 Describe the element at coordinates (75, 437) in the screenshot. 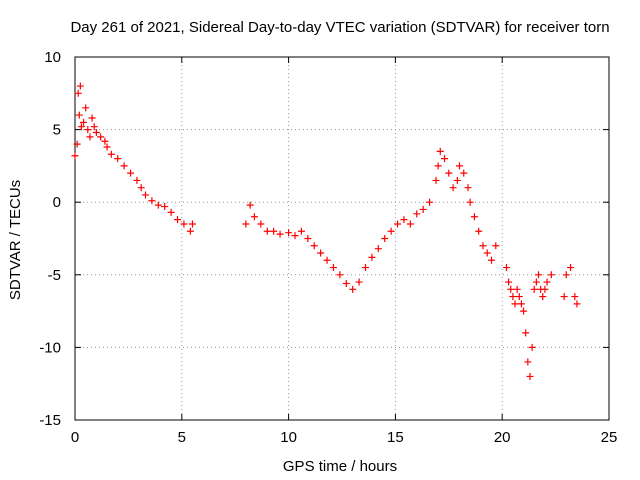

I see `x-tick-label: 0` at that location.